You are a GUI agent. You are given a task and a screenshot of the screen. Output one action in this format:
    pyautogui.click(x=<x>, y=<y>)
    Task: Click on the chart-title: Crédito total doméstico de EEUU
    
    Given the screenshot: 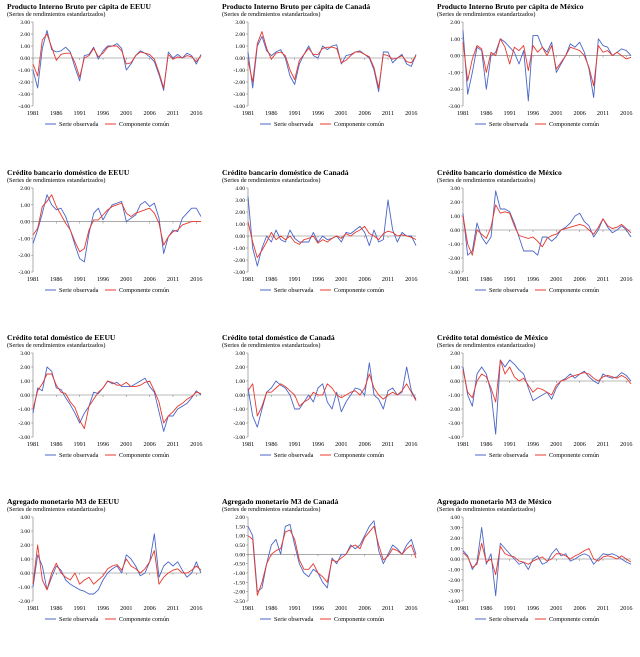 What is the action you would take?
    pyautogui.click(x=61, y=337)
    